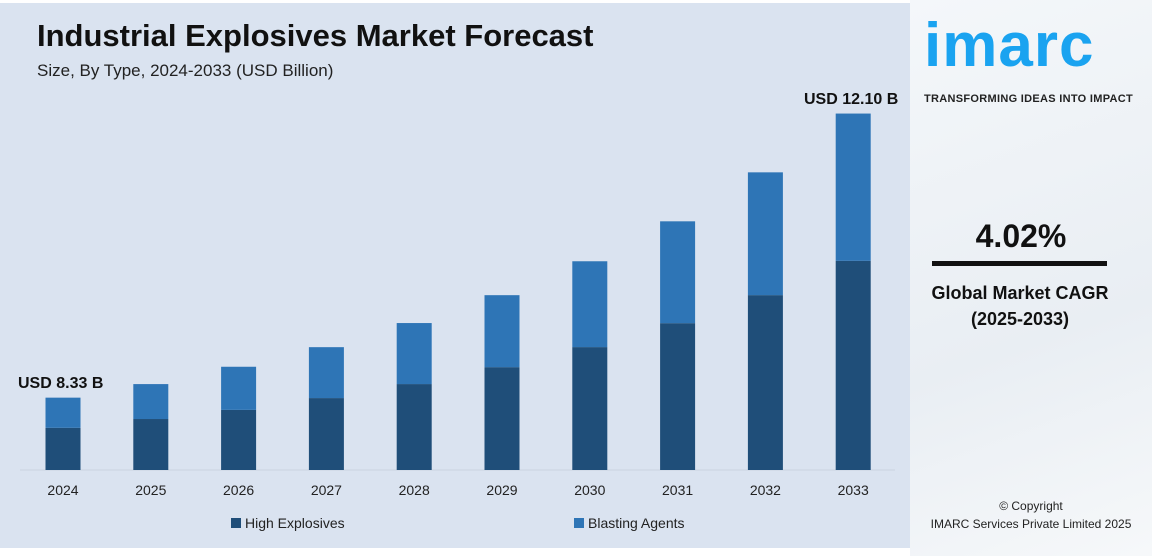  What do you see at coordinates (60, 383) in the screenshot?
I see `annotation-first: USD 8.33 B` at bounding box center [60, 383].